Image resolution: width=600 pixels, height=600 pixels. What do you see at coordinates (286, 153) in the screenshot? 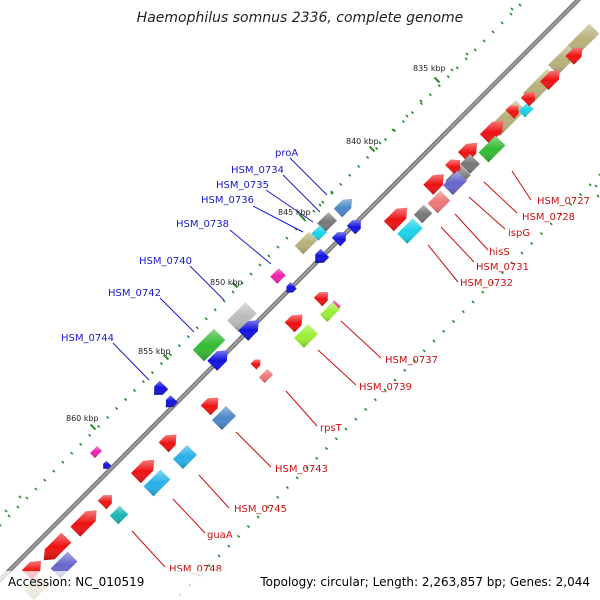
I see `gene-label-proA: proA` at bounding box center [286, 153].